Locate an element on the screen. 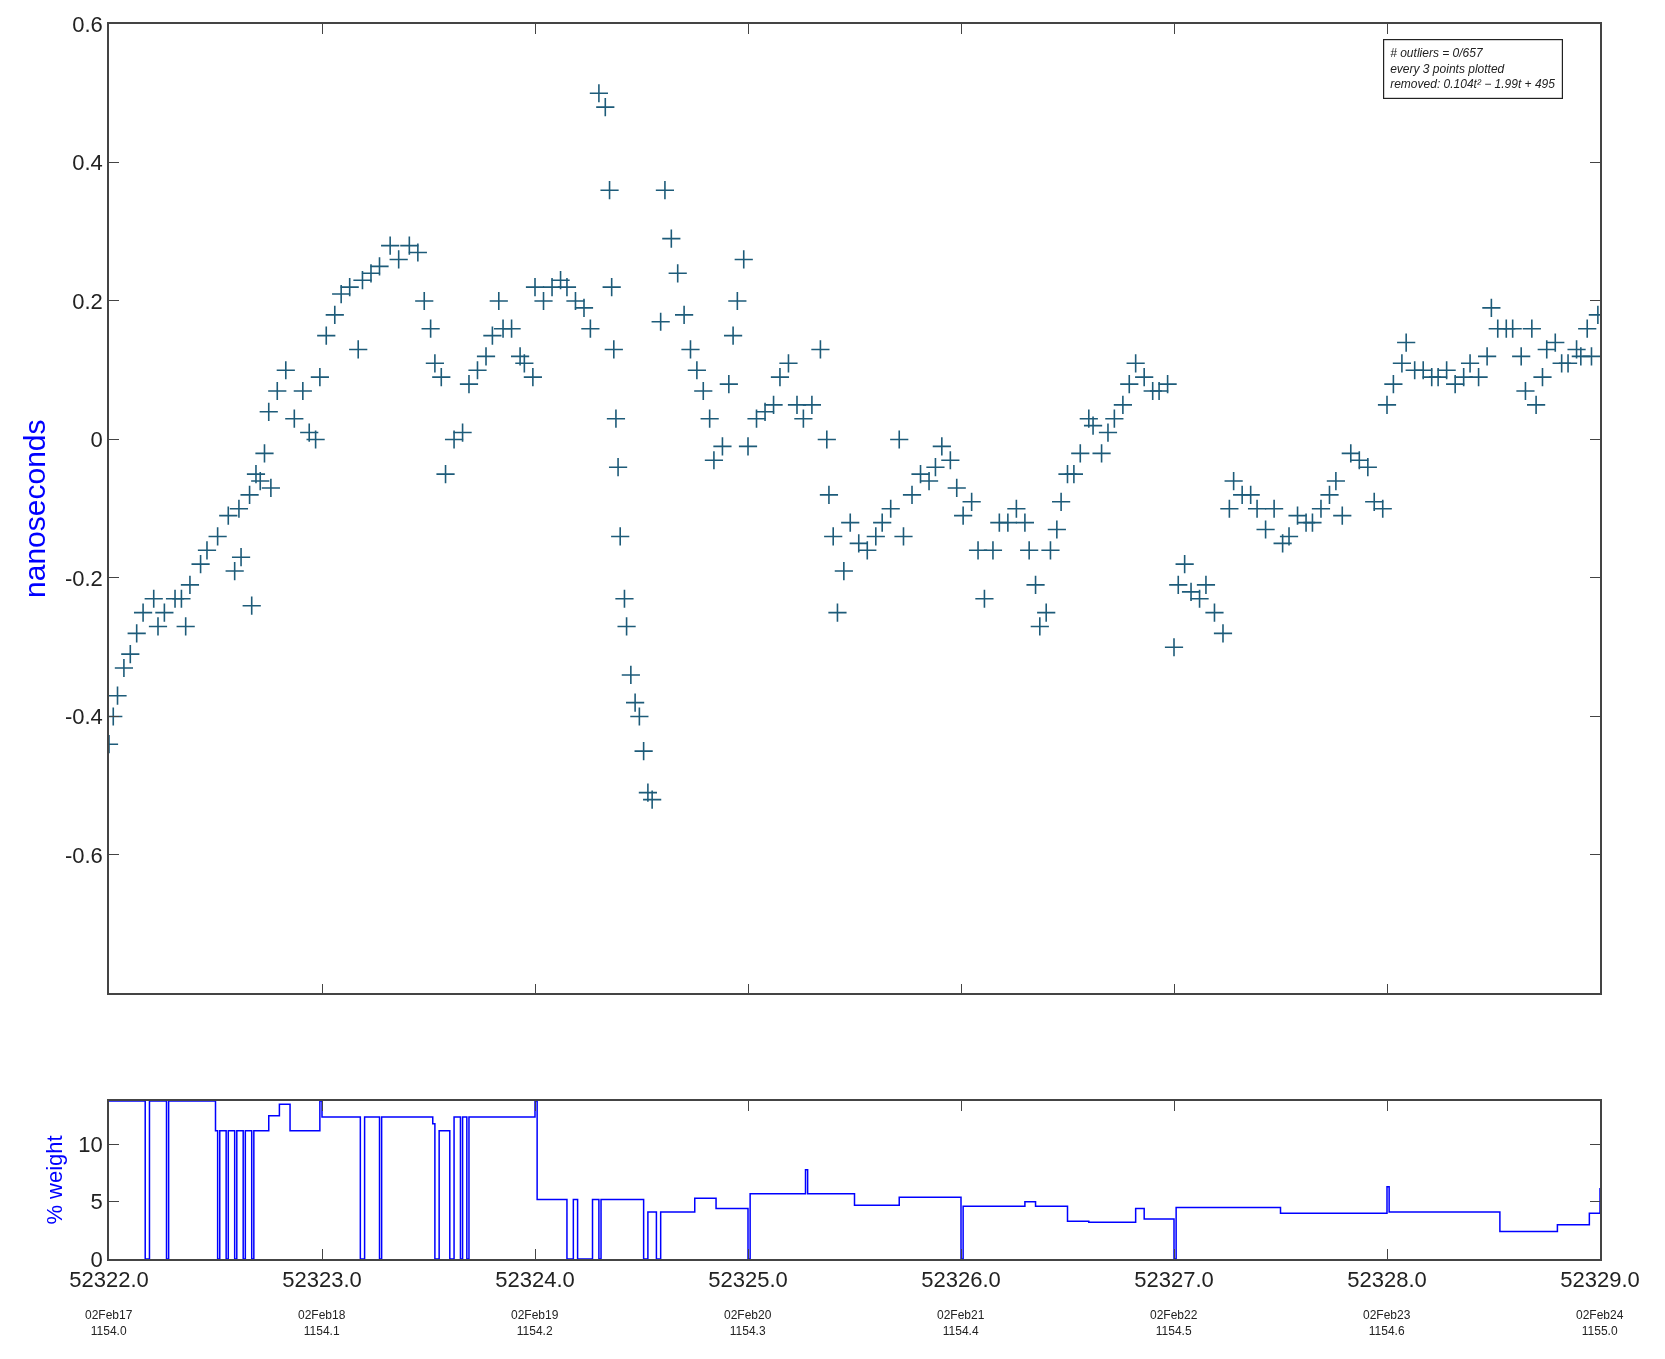 The width and height of the screenshot is (1665, 1359). text: 02Feb19 1154.2 is located at coordinates (535, 1323).